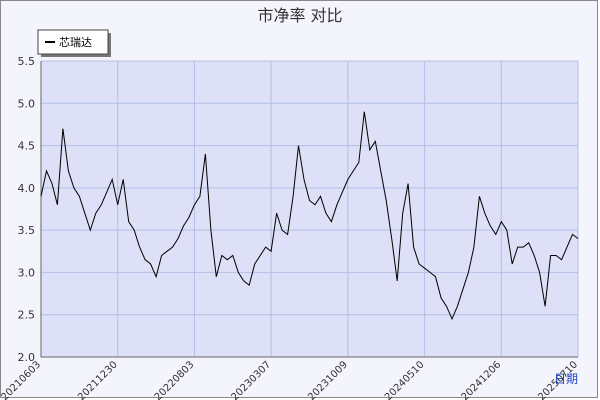  I want to click on y-tick-label: 2.5, so click(27, 315).